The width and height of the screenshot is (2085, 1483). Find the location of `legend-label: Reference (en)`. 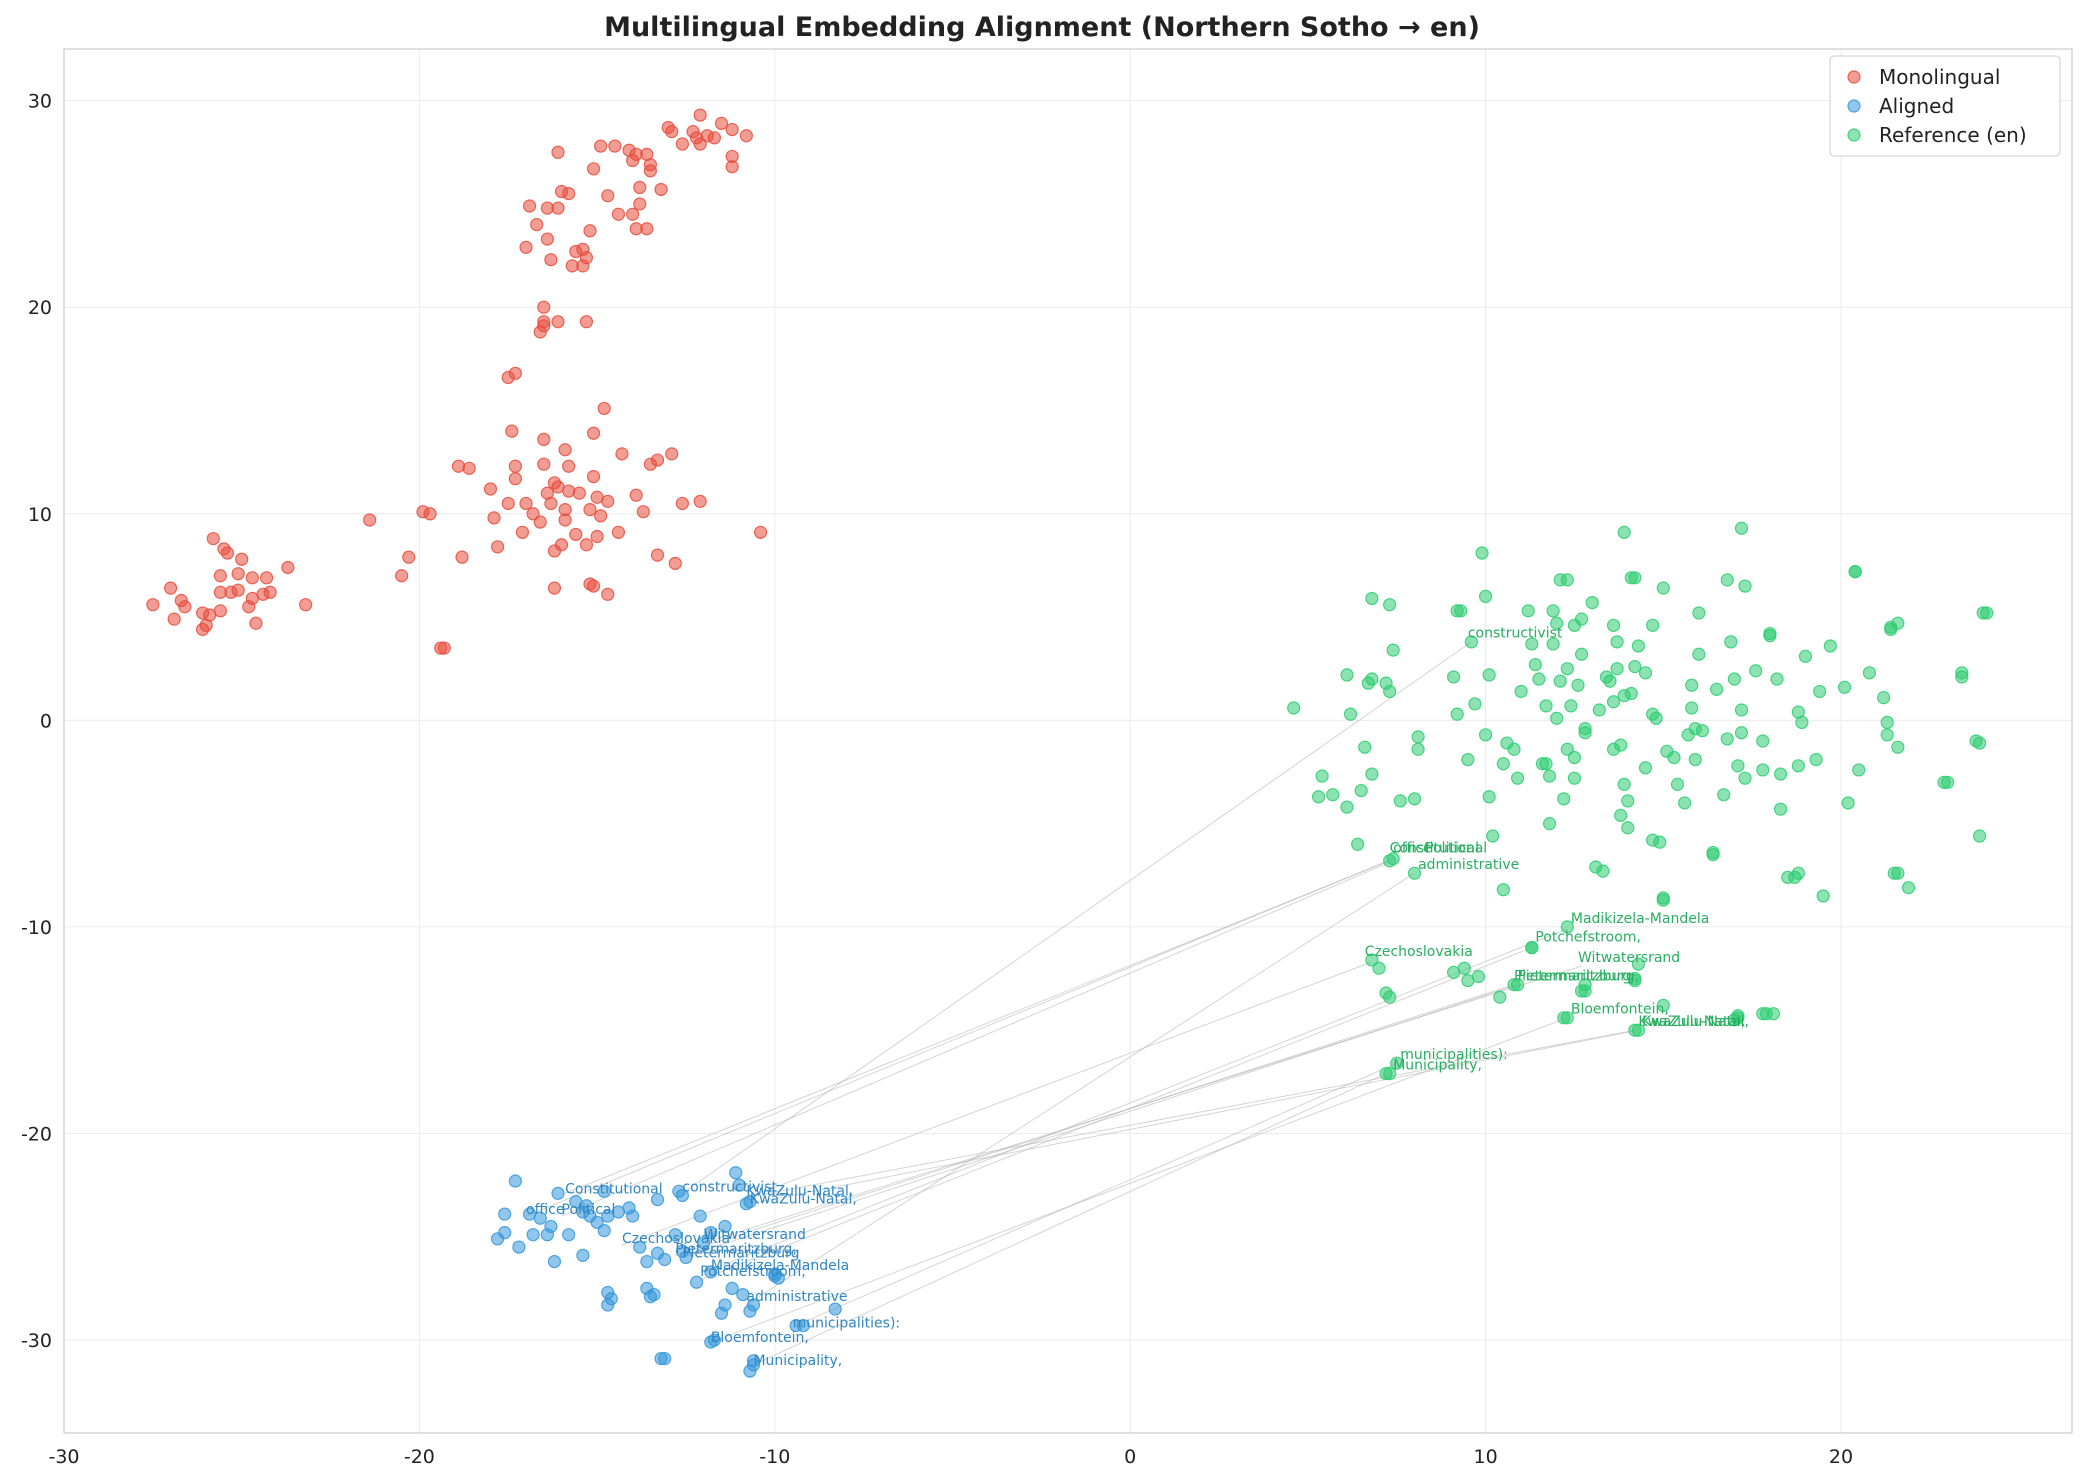

legend-label: Reference (en) is located at coordinates (1953, 135).